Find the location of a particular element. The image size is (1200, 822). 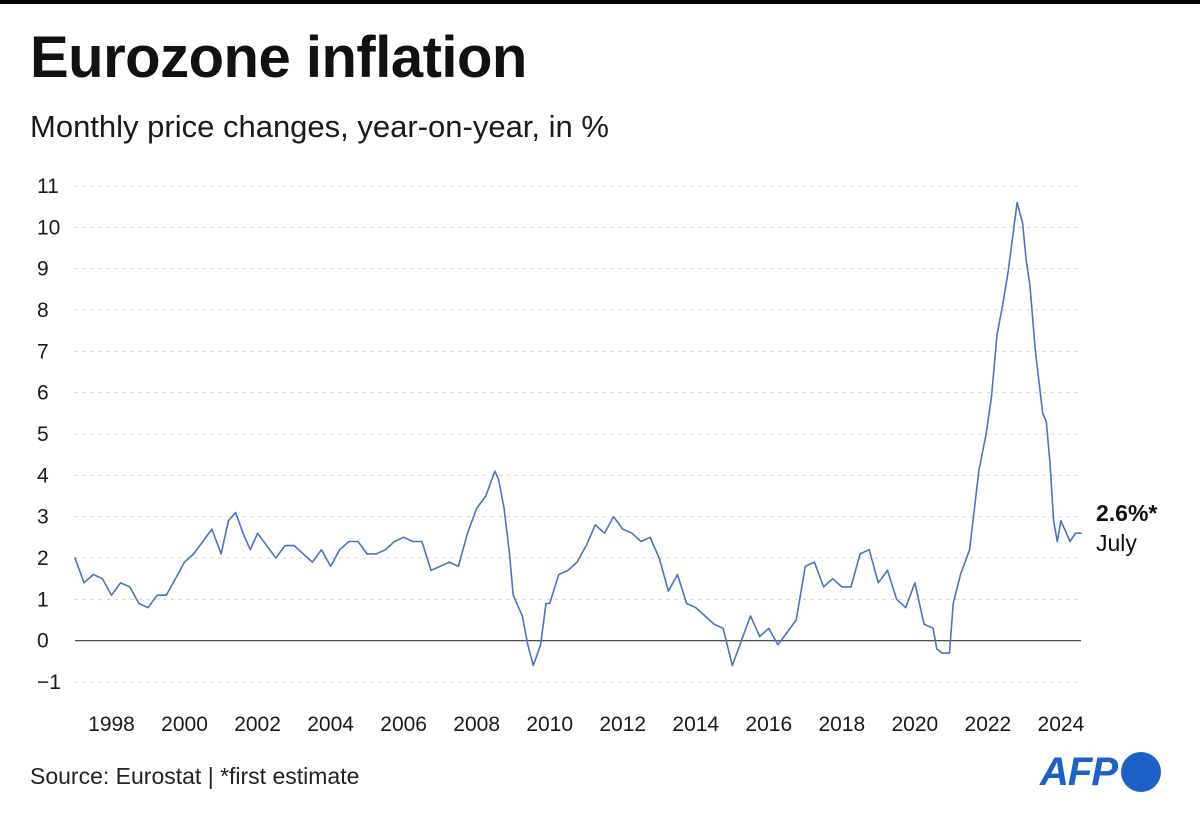

x-tick-label: 2024 is located at coordinates (1061, 724).